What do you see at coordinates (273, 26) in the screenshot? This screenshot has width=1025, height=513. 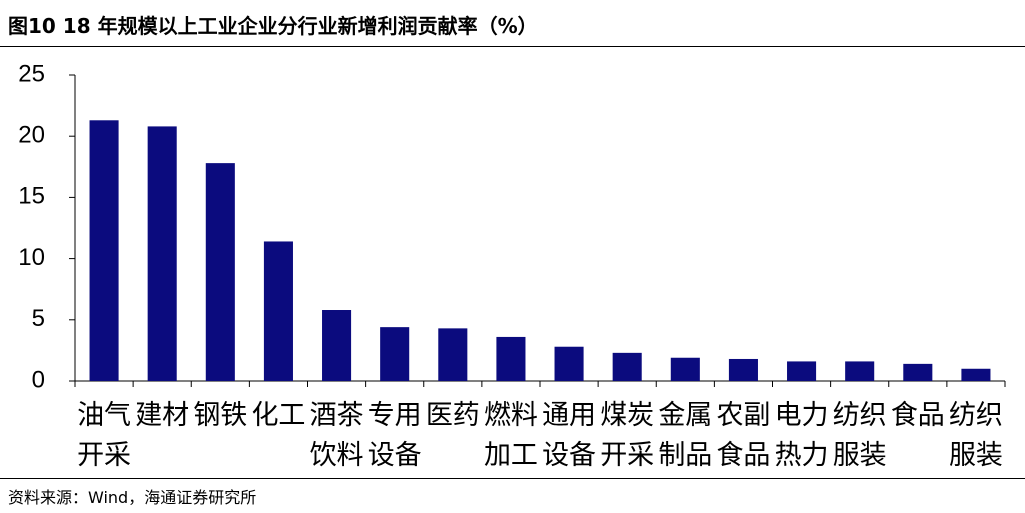 I see `chart-title: 图10 18 年规模以上工业企业分行业新增利润贡献率（%）` at bounding box center [273, 26].